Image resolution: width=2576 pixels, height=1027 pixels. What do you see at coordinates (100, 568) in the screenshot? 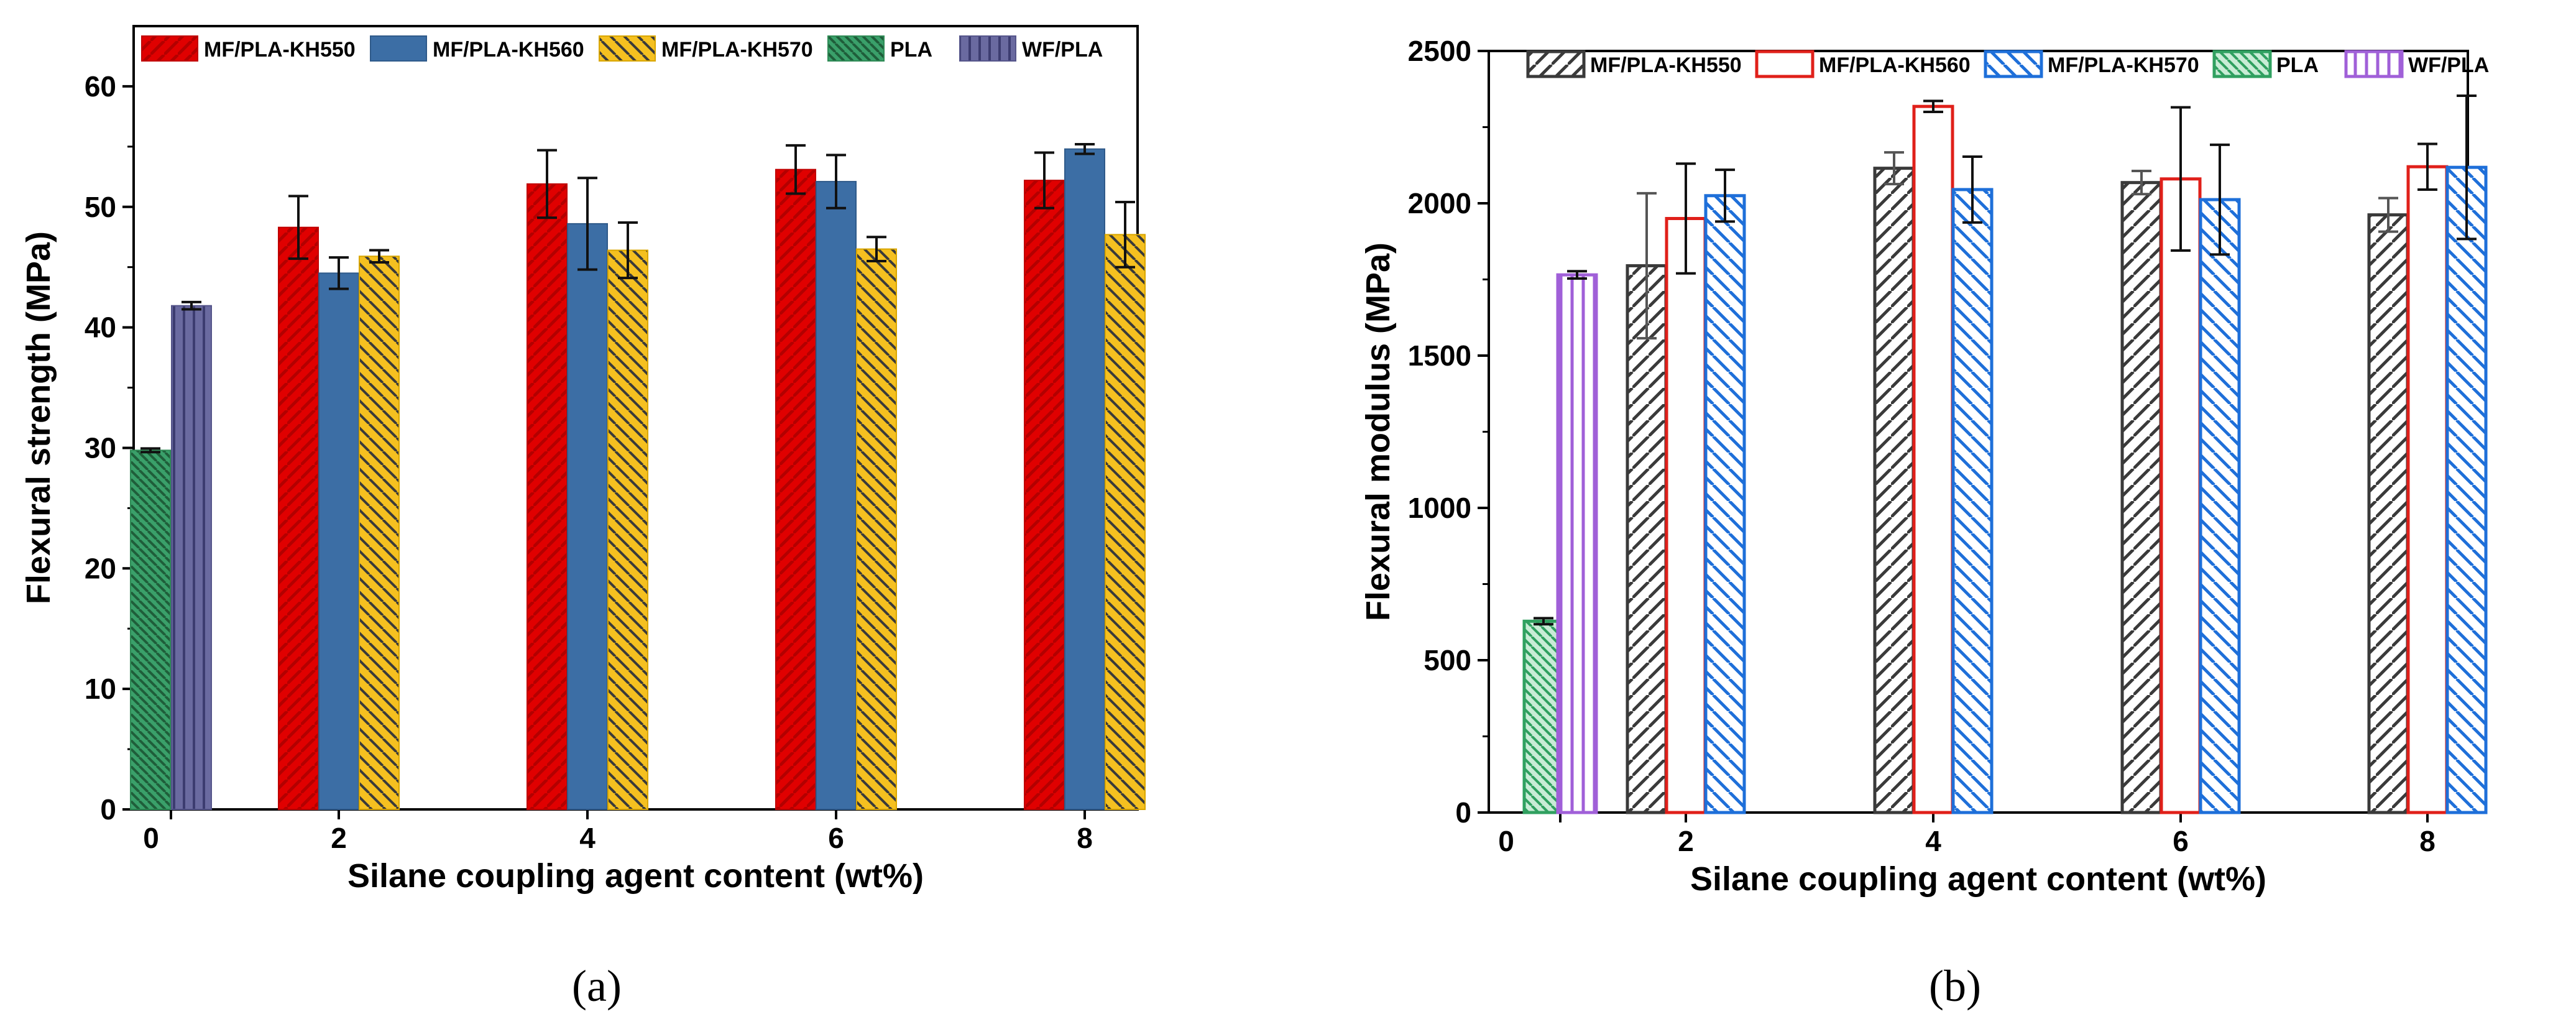
I see `y-tick-label: 20` at bounding box center [100, 568].